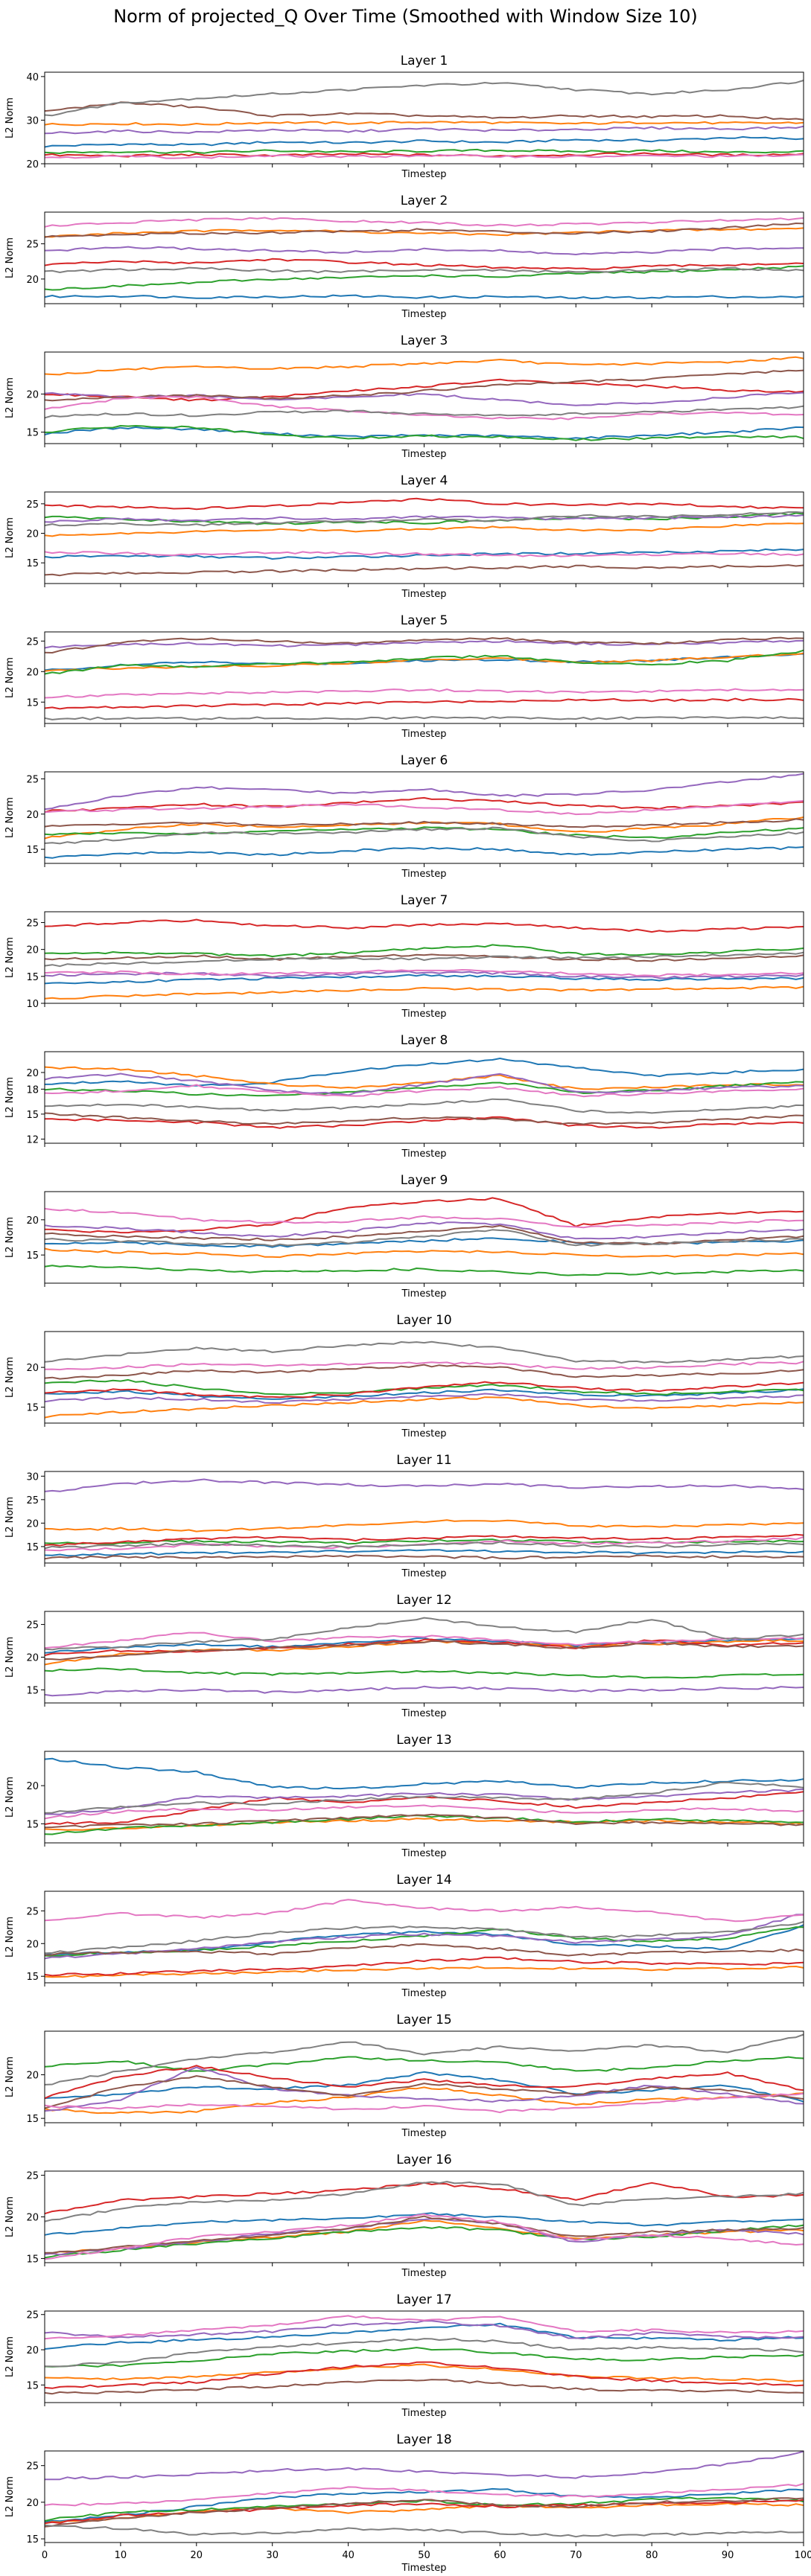  I want to click on x-tick-label: 70, so click(576, 2555).